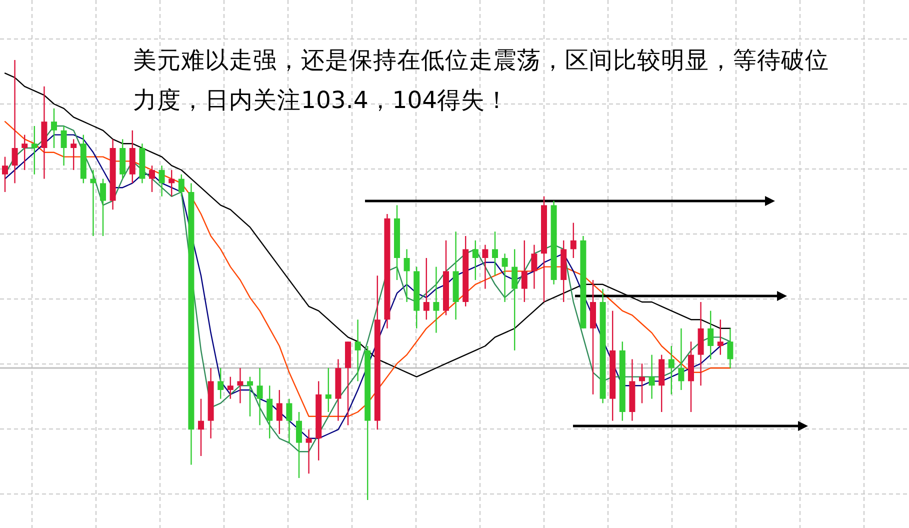 The image size is (909, 528). Describe the element at coordinates (481, 80) in the screenshot. I see `annotation: 美元难以走强，还是保持在低位走震荡，区间比较明显，等待破位力度，日内关注103.4，104得失！` at that location.